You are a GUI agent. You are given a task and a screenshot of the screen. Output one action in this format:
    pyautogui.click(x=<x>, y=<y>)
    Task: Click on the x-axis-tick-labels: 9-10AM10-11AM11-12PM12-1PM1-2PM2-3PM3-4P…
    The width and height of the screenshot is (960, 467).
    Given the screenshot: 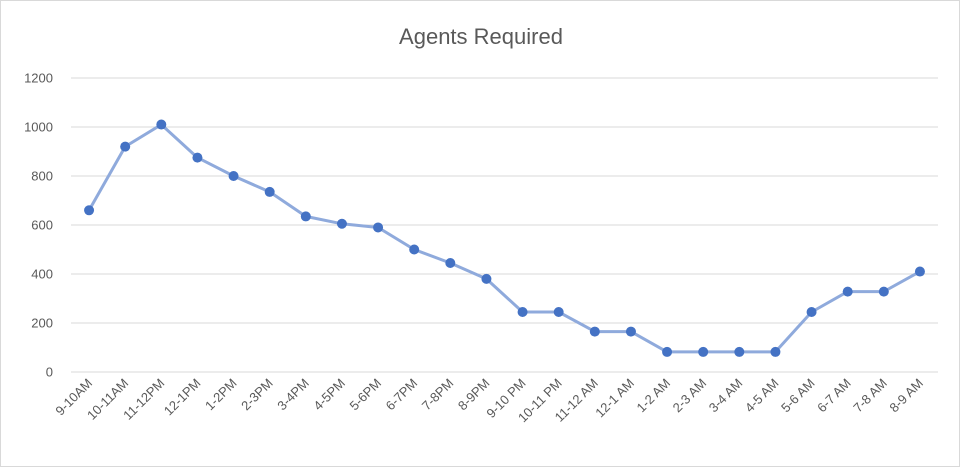 What is the action you would take?
    pyautogui.click(x=489, y=401)
    